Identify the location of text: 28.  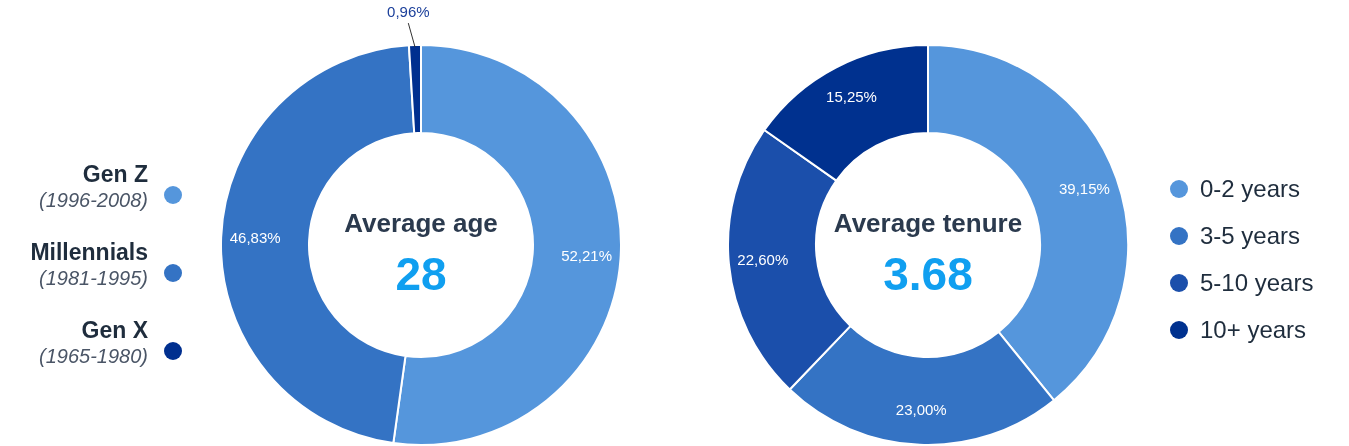
(421, 273).